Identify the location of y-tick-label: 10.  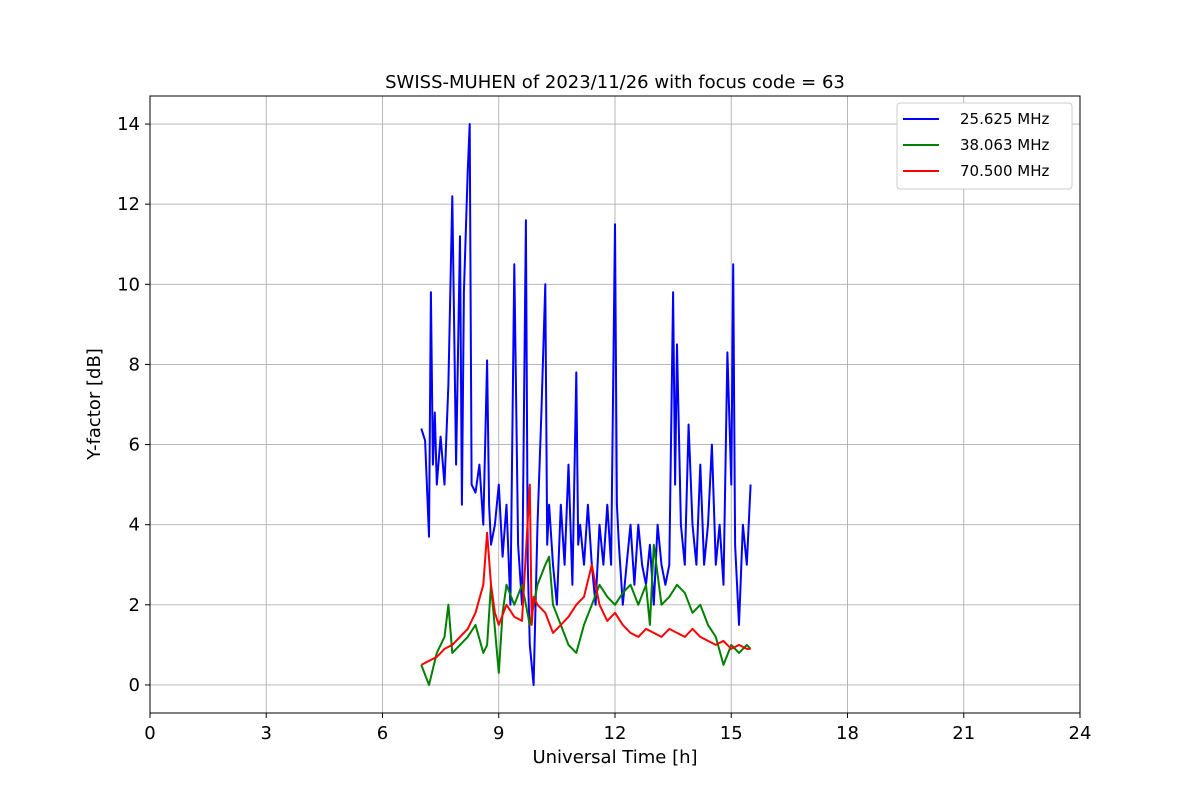
(128, 284).